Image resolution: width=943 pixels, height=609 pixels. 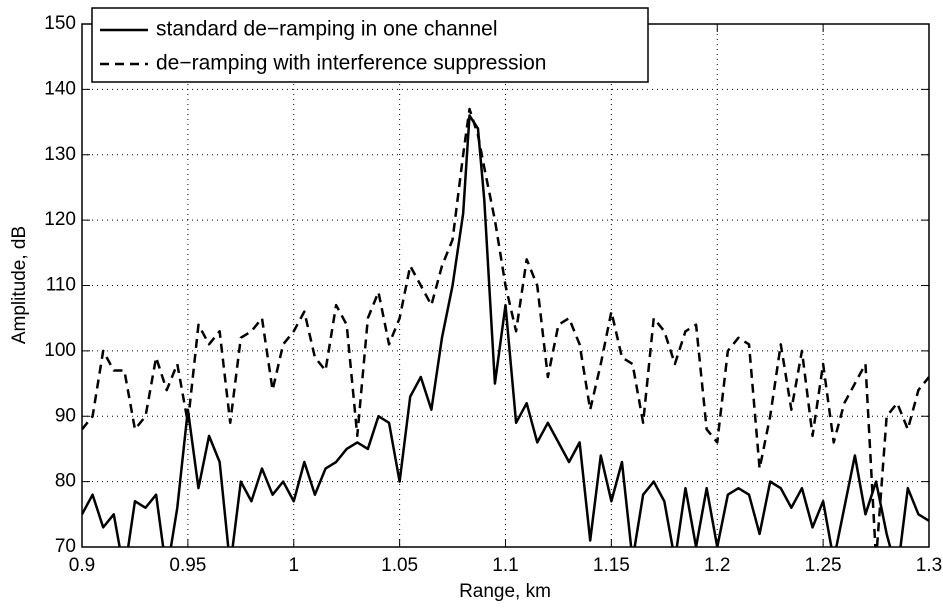 What do you see at coordinates (60, 88) in the screenshot?
I see `y-tick-label: 140` at bounding box center [60, 88].